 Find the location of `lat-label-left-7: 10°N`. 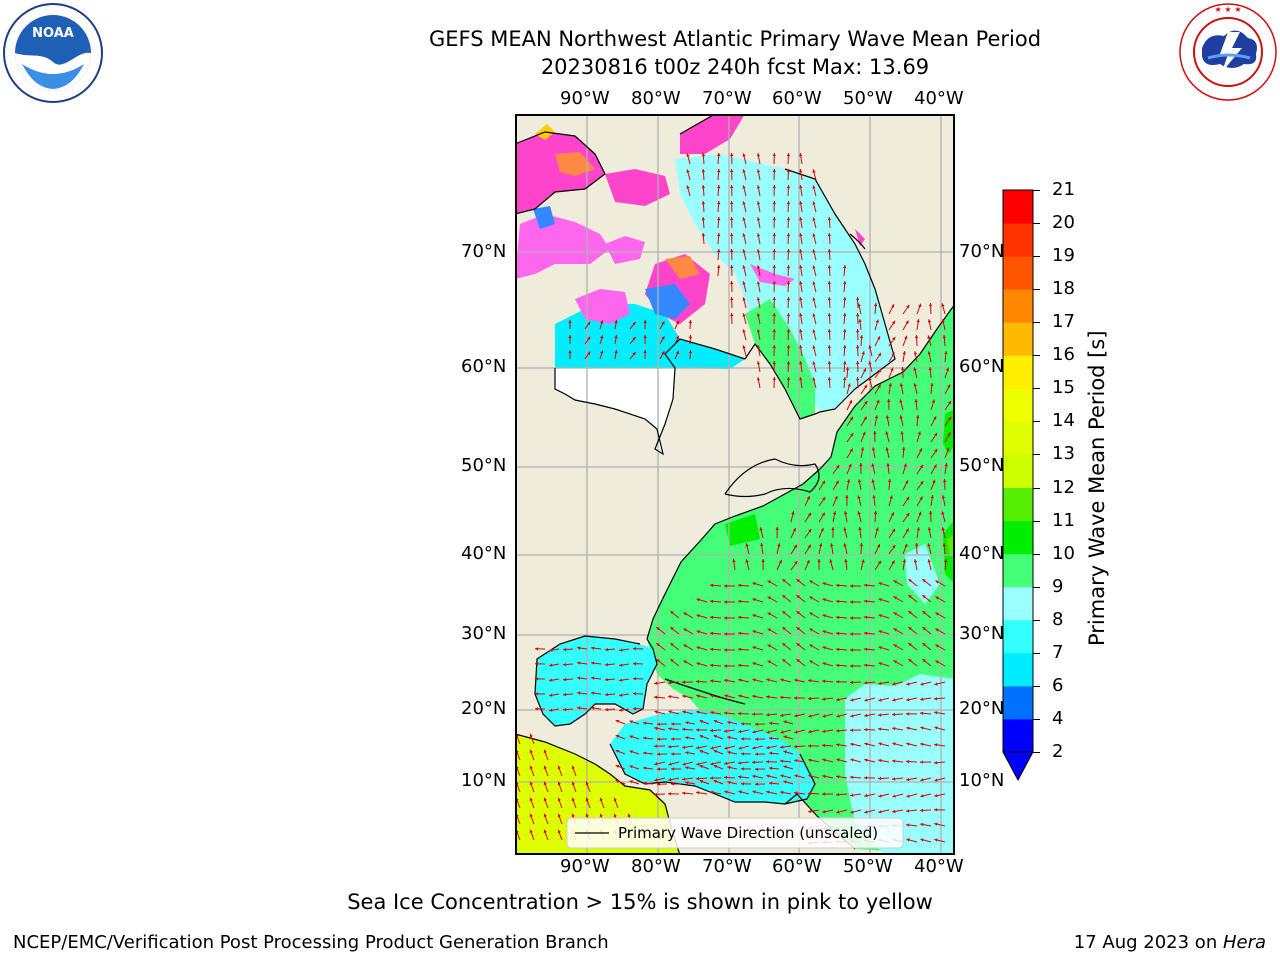

lat-label-left-7: 10°N is located at coordinates (484, 780).